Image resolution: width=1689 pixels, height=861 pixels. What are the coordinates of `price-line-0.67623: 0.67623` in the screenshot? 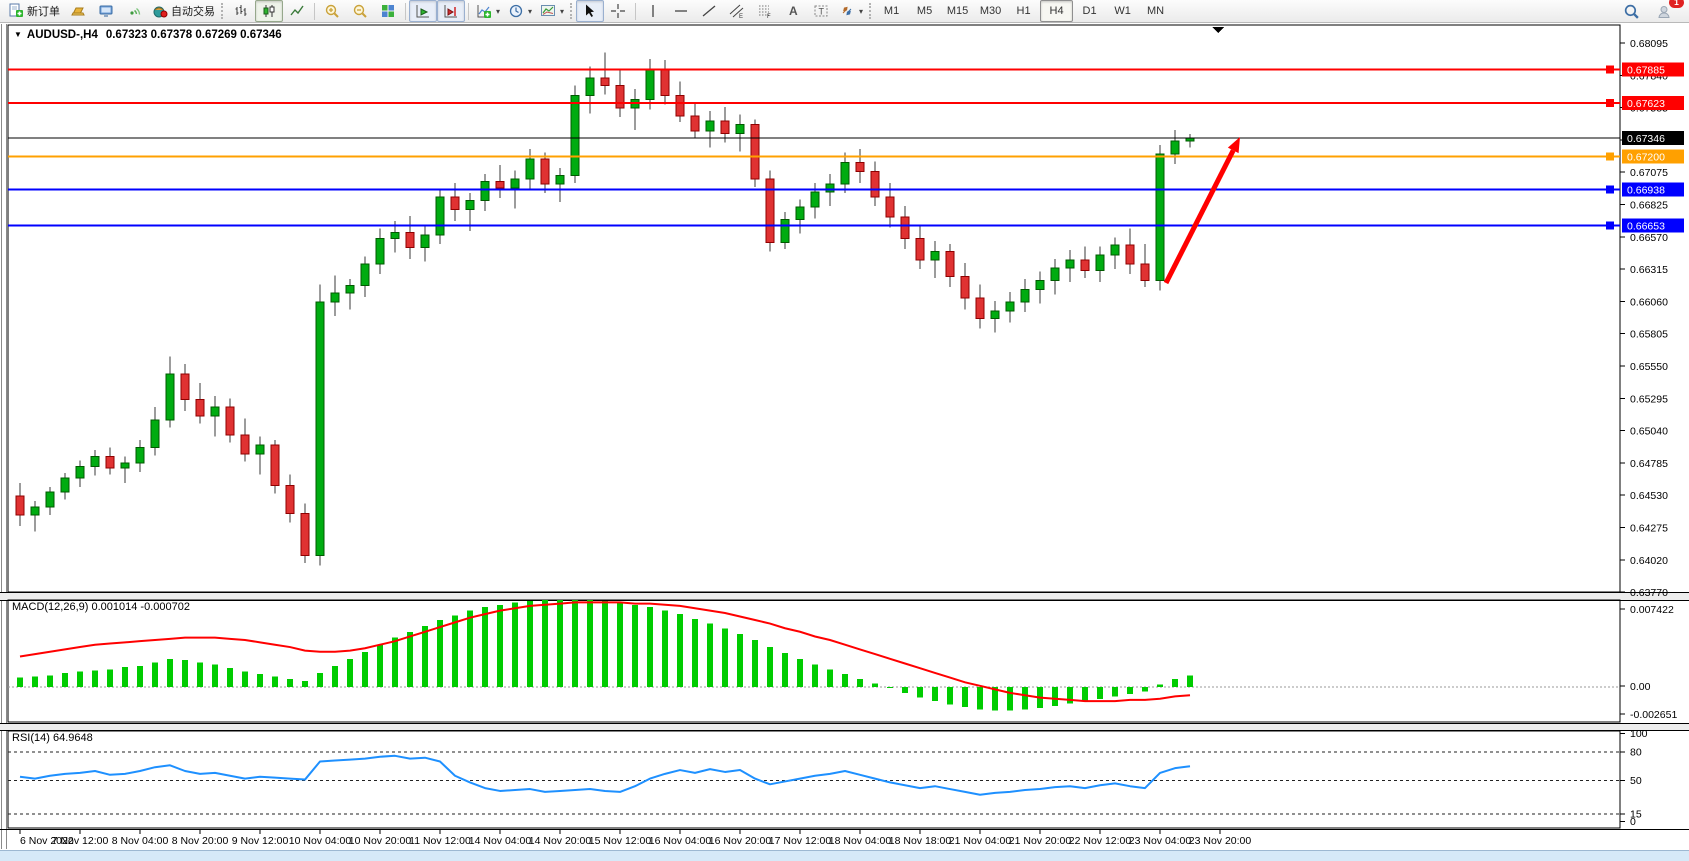 It's located at (846, 102).